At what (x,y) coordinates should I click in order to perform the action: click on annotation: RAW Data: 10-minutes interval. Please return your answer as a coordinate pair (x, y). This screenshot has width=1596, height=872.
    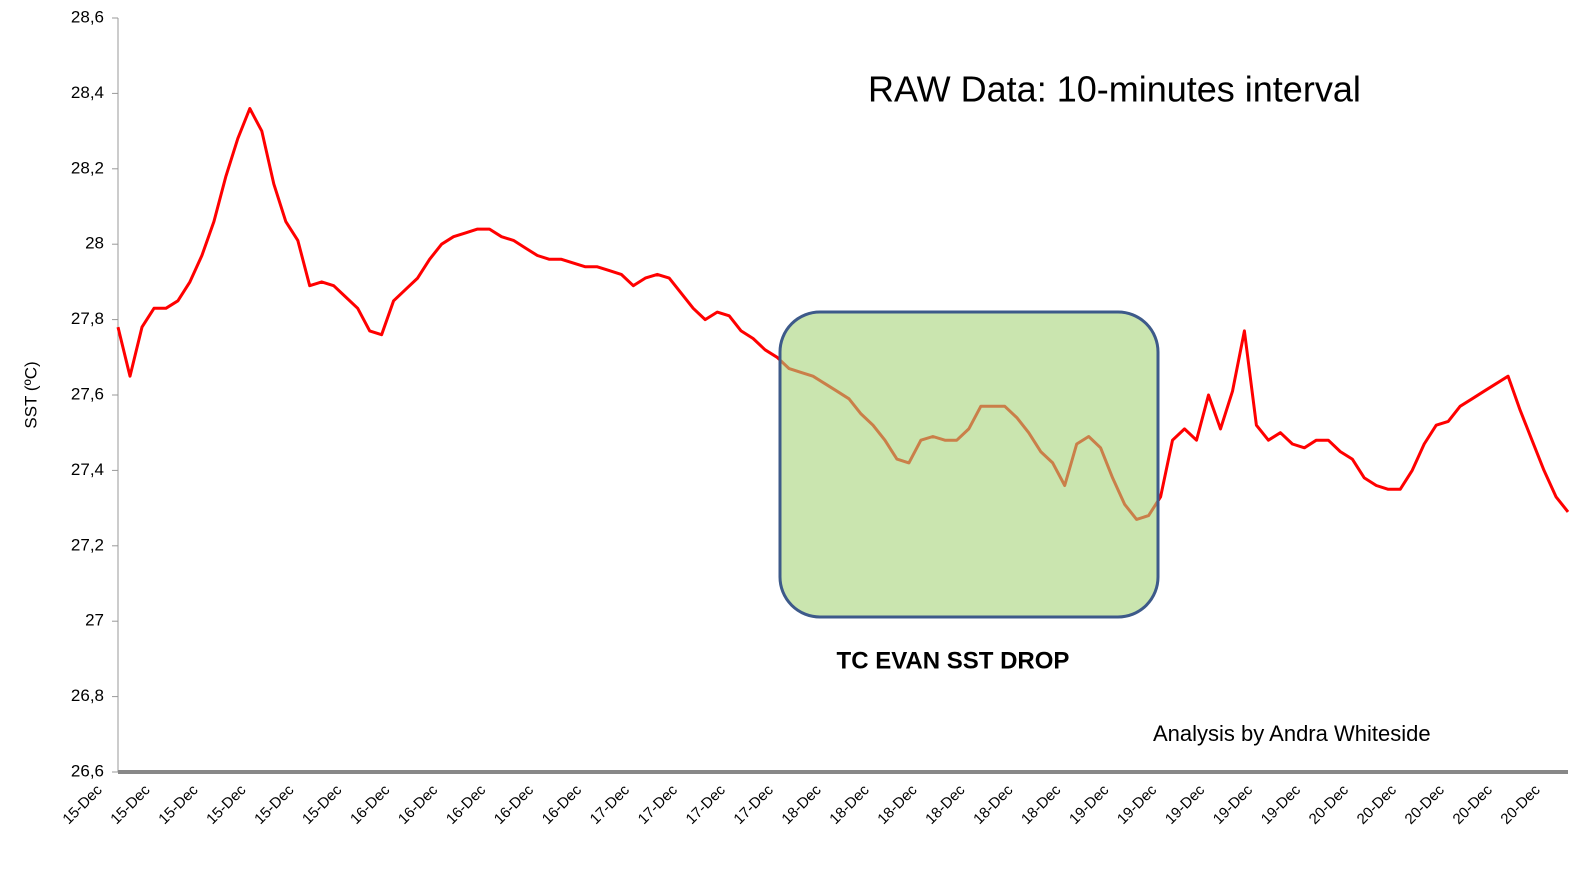
    Looking at the image, I should click on (1114, 89).